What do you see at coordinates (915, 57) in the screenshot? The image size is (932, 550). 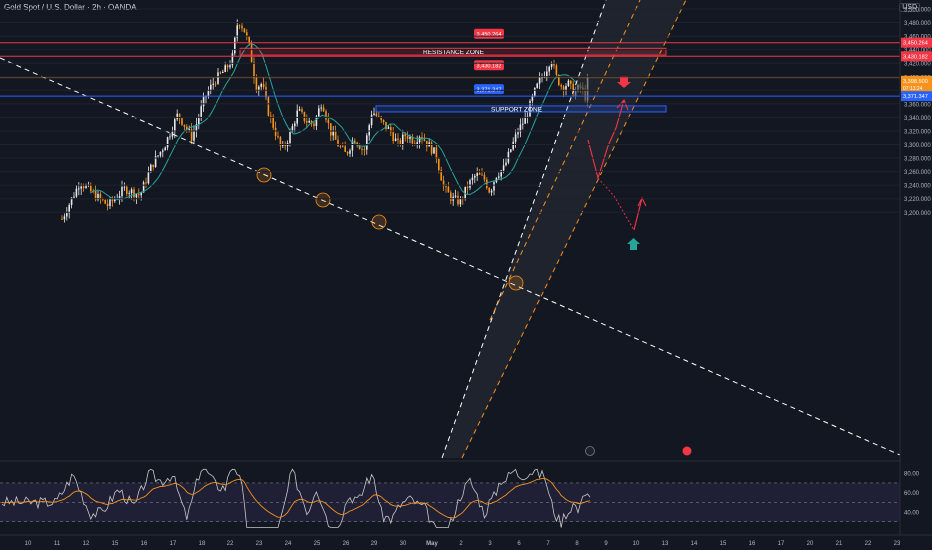 I see `price-axis-badge-label: 3,430.182` at bounding box center [915, 57].